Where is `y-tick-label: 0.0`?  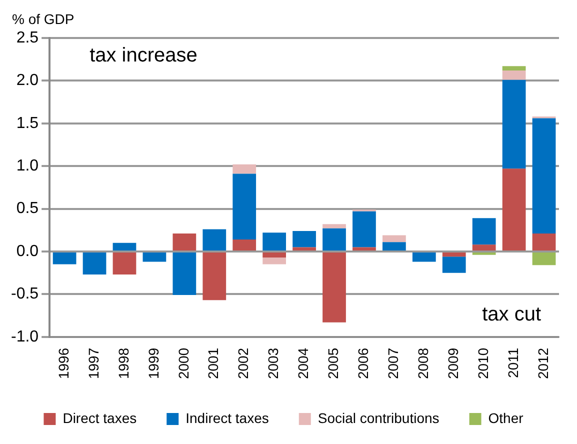 y-tick-label: 0.0 is located at coordinates (27, 251).